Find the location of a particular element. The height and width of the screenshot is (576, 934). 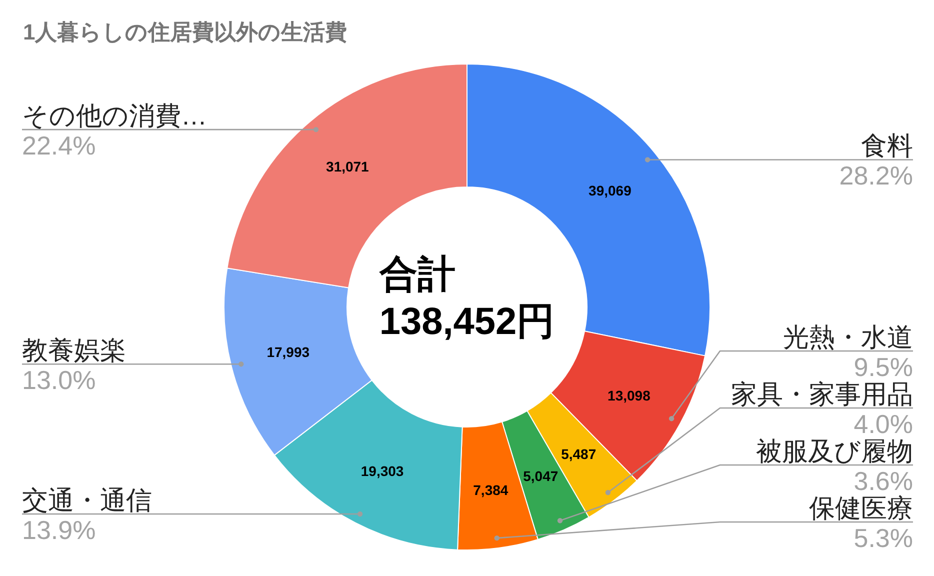

text: 28.2% is located at coordinates (876, 175).